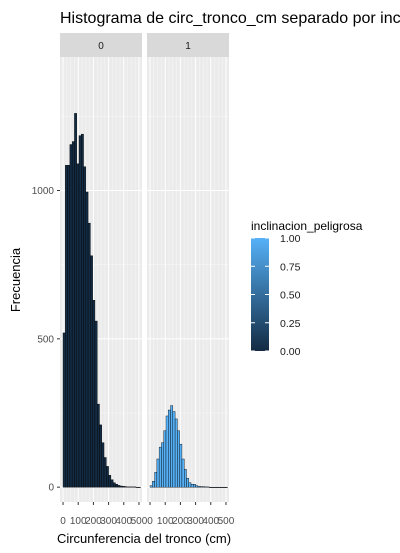 This screenshot has height=553, width=400. What do you see at coordinates (290, 267) in the screenshot?
I see `legend-label-1: 0.75` at bounding box center [290, 267].